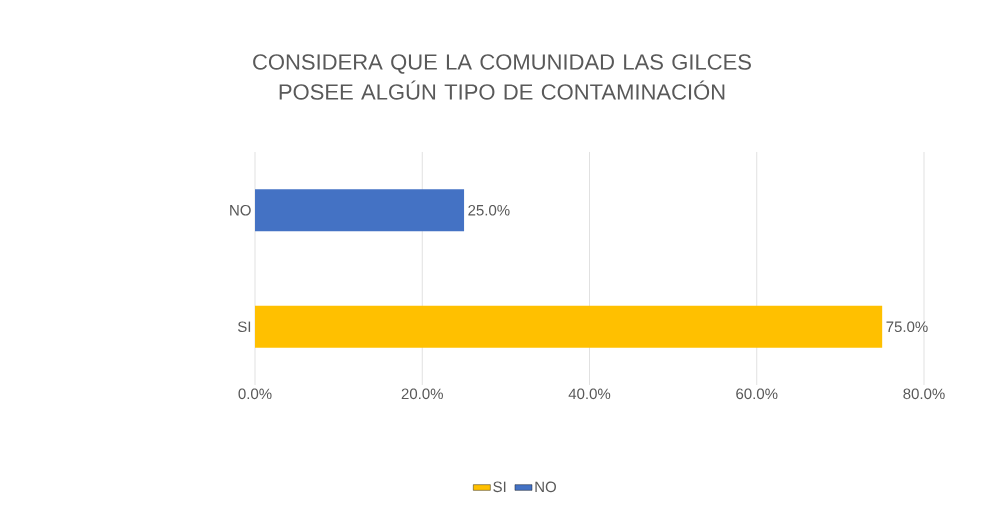 The height and width of the screenshot is (514, 1004). I want to click on x-tick-label: 60.0%, so click(757, 394).